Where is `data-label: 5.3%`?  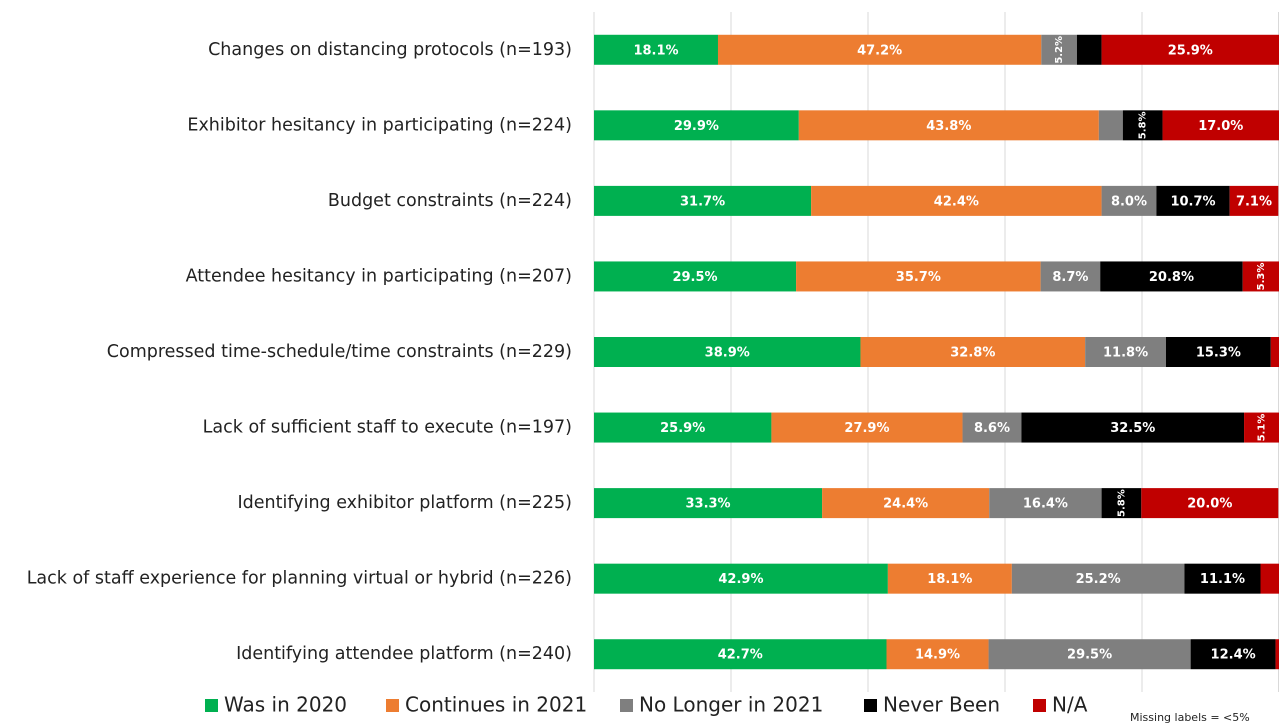
data-label: 5.3% is located at coordinates (1261, 277).